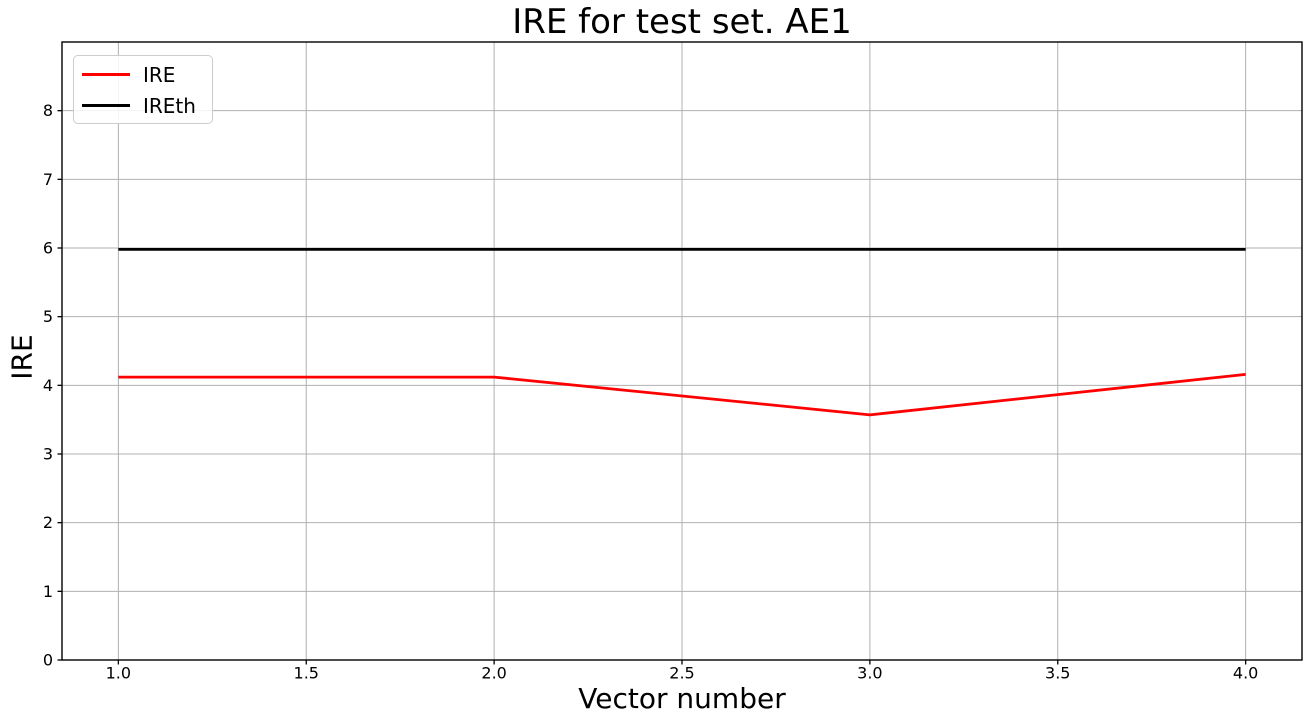 Image resolution: width=1312 pixels, height=727 pixels. I want to click on x-tick-label: 3.5, so click(1057, 673).